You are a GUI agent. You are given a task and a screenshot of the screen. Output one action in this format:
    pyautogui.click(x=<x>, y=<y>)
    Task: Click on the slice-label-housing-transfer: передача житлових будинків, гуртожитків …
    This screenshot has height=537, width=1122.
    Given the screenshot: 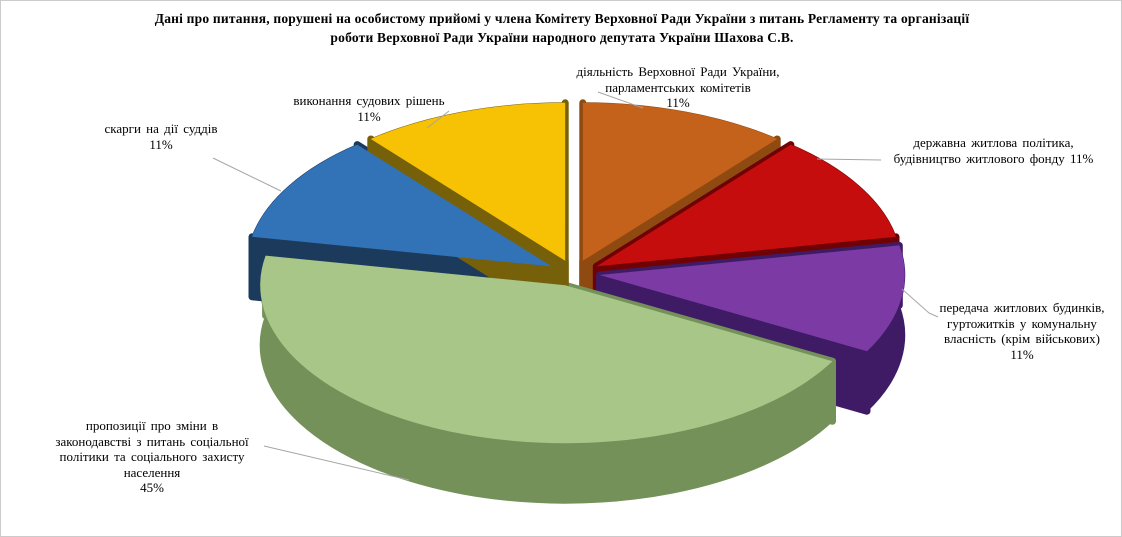 What is the action you would take?
    pyautogui.click(x=1022, y=331)
    